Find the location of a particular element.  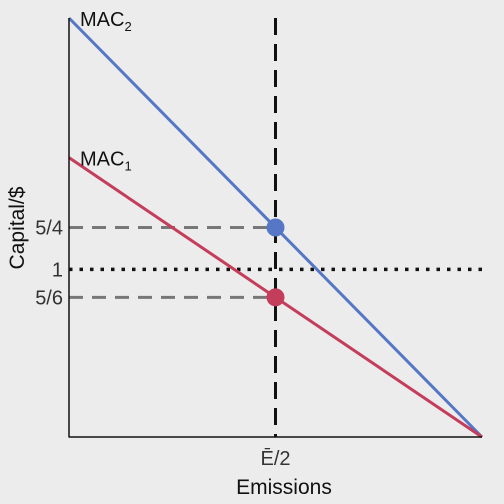

series-label-mac1: MAC1 is located at coordinates (106, 161).